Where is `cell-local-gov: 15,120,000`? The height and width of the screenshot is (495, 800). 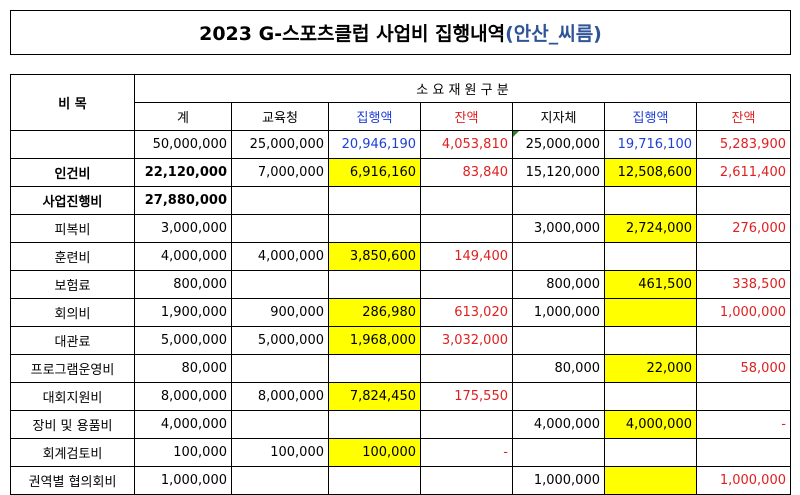 cell-local-gov: 15,120,000 is located at coordinates (558, 172).